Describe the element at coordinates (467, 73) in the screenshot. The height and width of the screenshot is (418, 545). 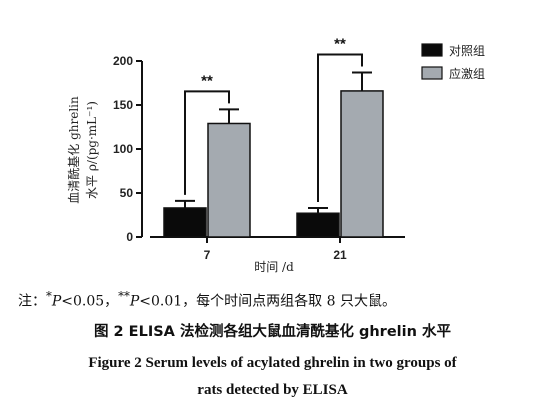
I see `legend-label: 应激组` at that location.